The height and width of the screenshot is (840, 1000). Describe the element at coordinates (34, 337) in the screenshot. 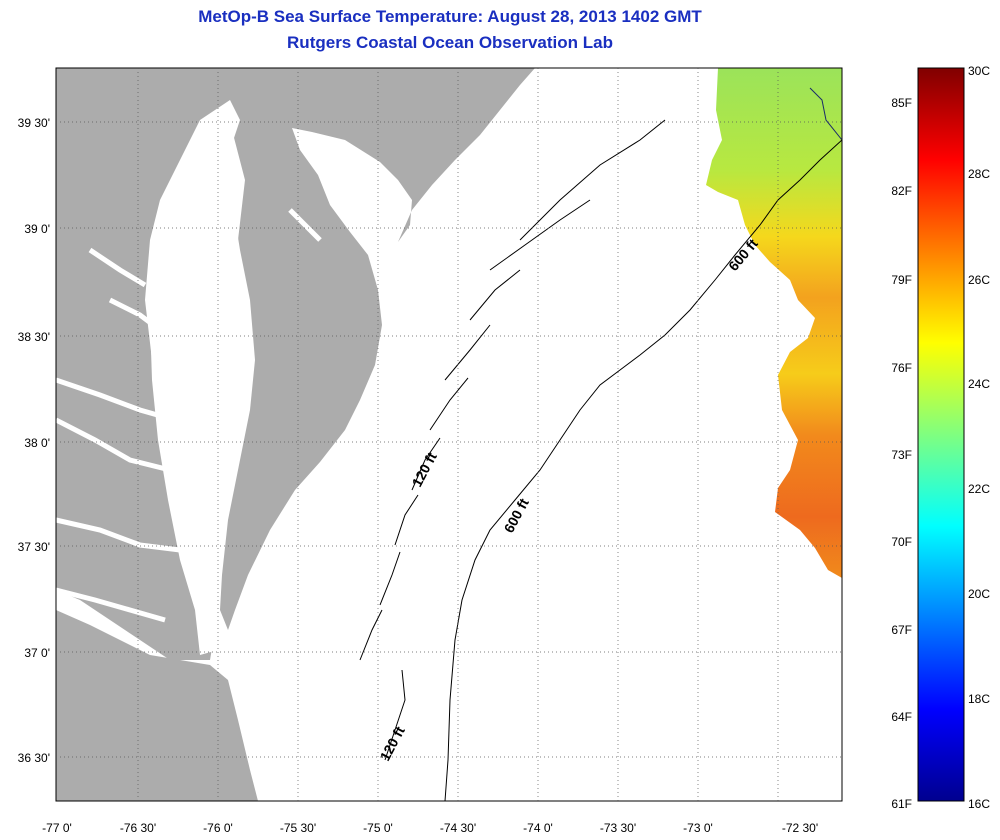

I see `lat-label: 38 30'` at that location.